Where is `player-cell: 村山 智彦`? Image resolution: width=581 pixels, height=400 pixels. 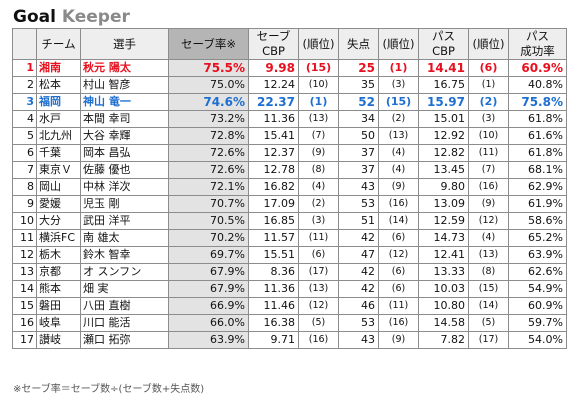
player-cell: 村山 智彦 is located at coordinates (124, 85).